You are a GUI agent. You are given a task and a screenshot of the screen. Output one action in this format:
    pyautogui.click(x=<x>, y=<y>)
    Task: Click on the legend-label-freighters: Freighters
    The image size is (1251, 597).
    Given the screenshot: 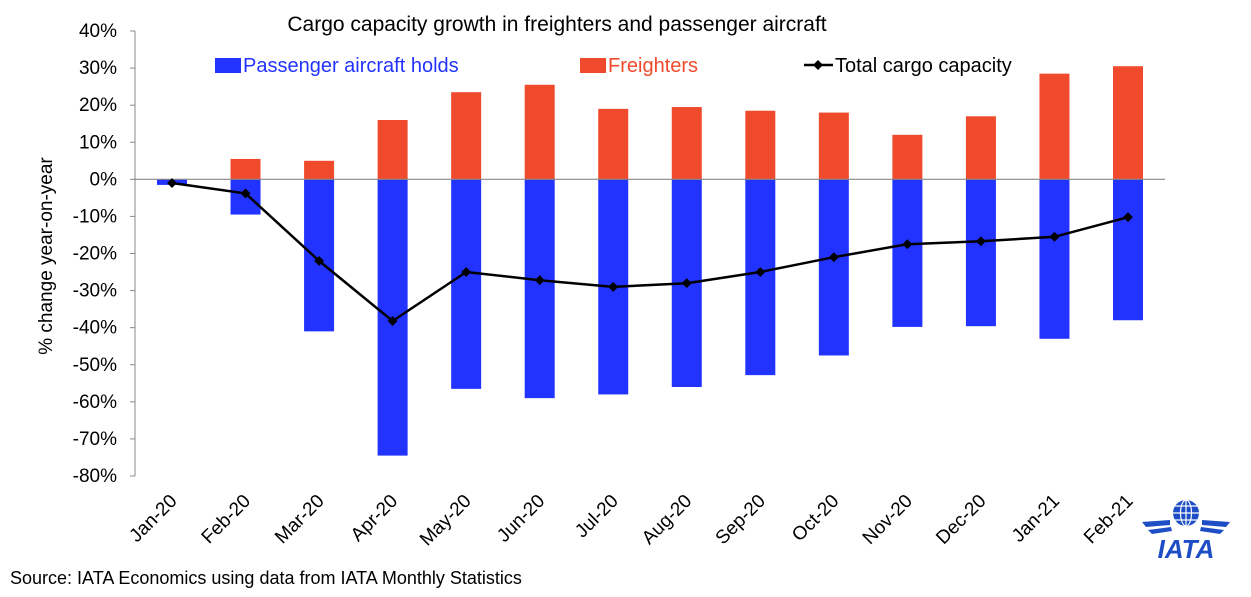 What is the action you would take?
    pyautogui.click(x=653, y=66)
    